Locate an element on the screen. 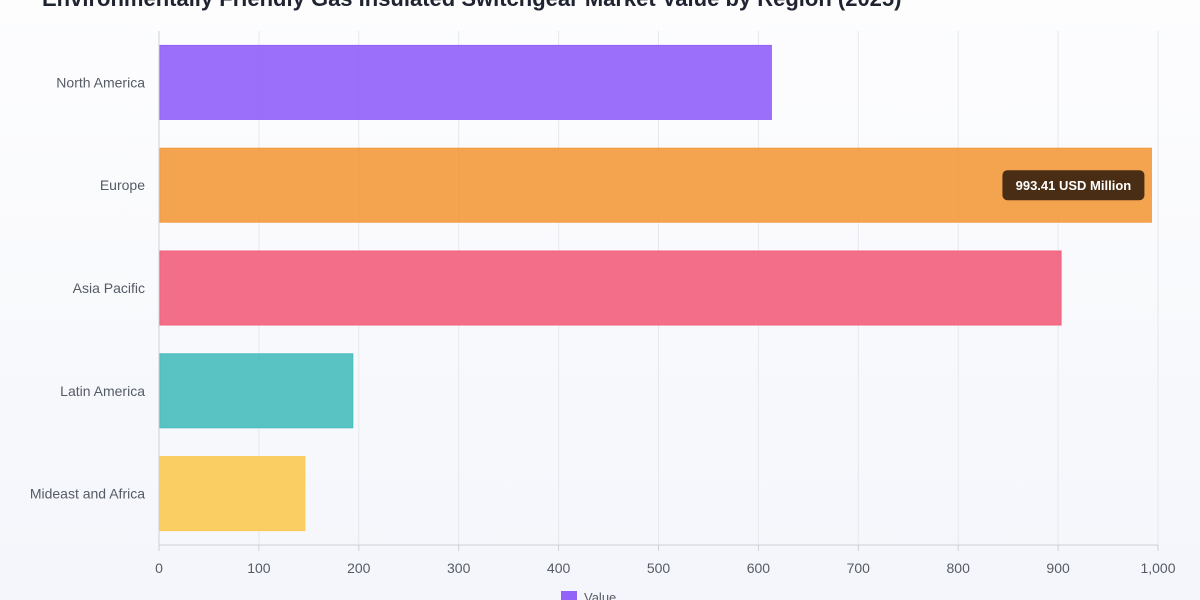  x-tick-label: 500 is located at coordinates (659, 568).